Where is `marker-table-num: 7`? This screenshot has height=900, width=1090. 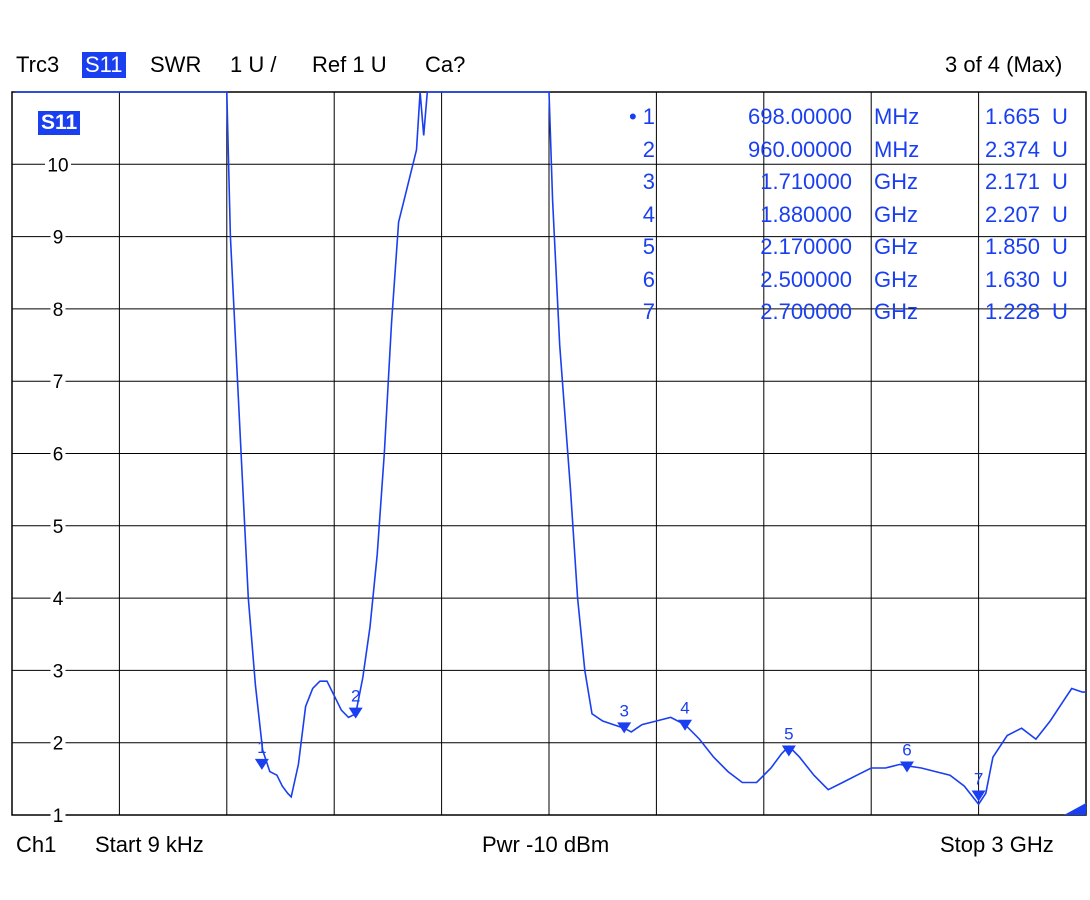 marker-table-num: 7 is located at coordinates (648, 311).